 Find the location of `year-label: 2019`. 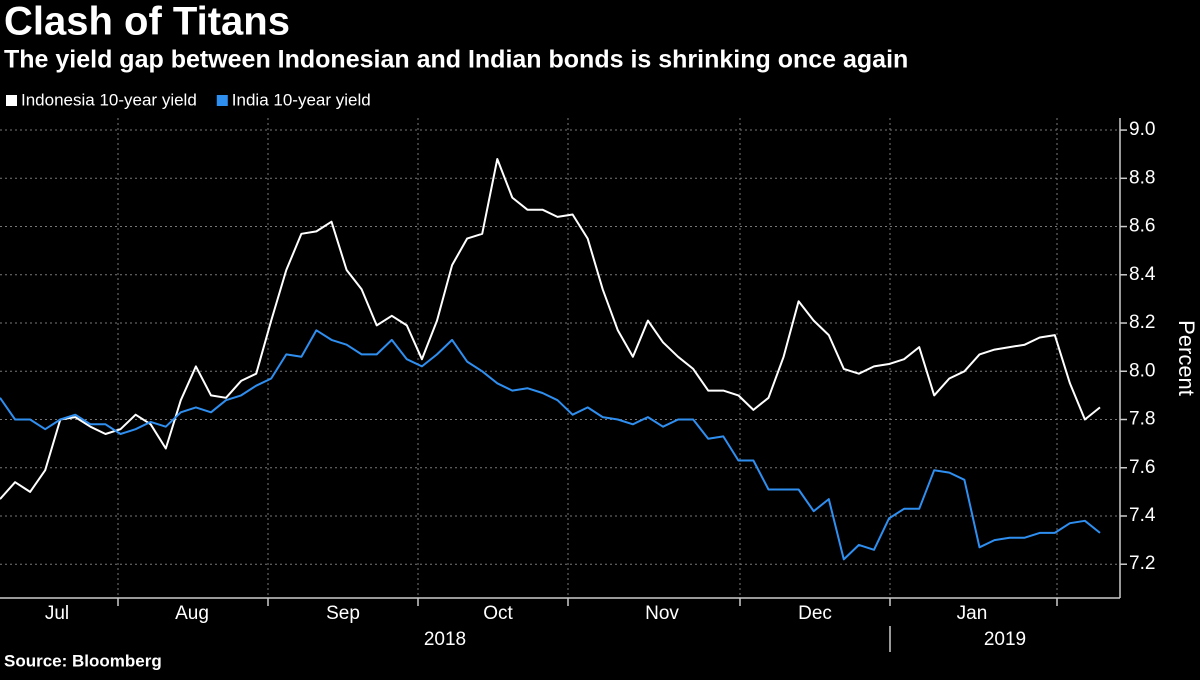

year-label: 2019 is located at coordinates (1005, 639).